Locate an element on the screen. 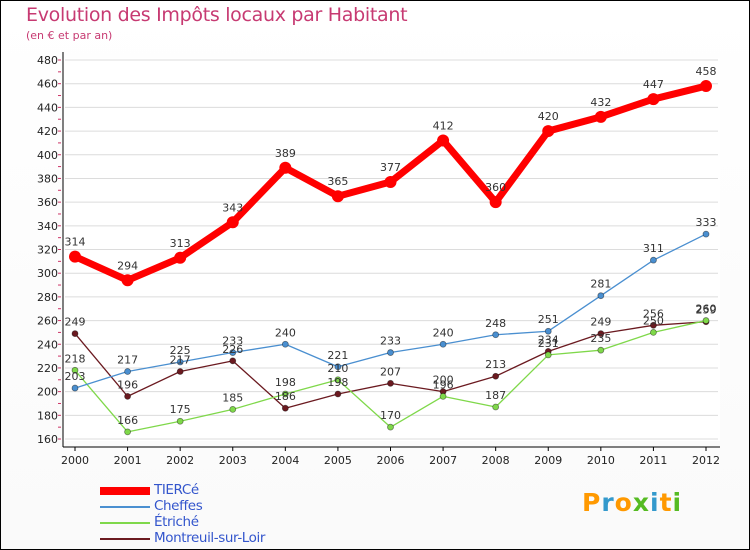 This screenshot has height=550, width=750. data-label: 256 is located at coordinates (653, 313).